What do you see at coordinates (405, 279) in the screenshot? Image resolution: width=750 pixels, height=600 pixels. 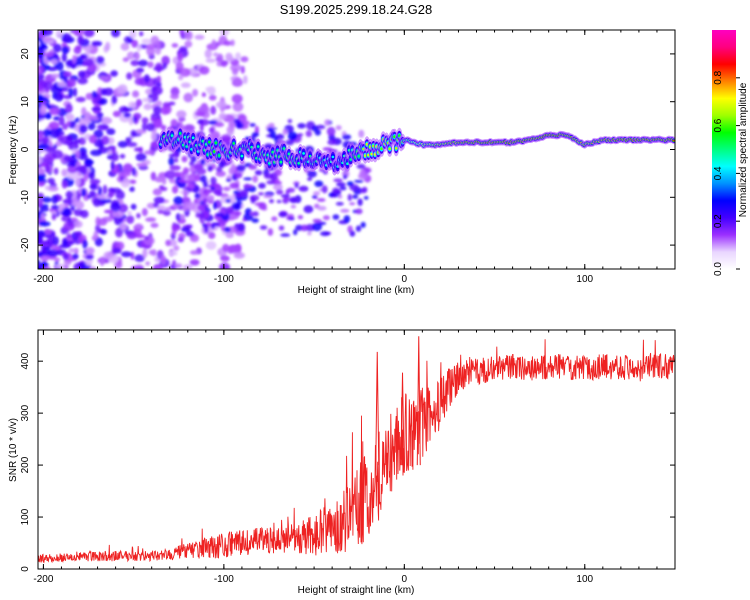 I see `x-tick-label: 0` at bounding box center [405, 279].